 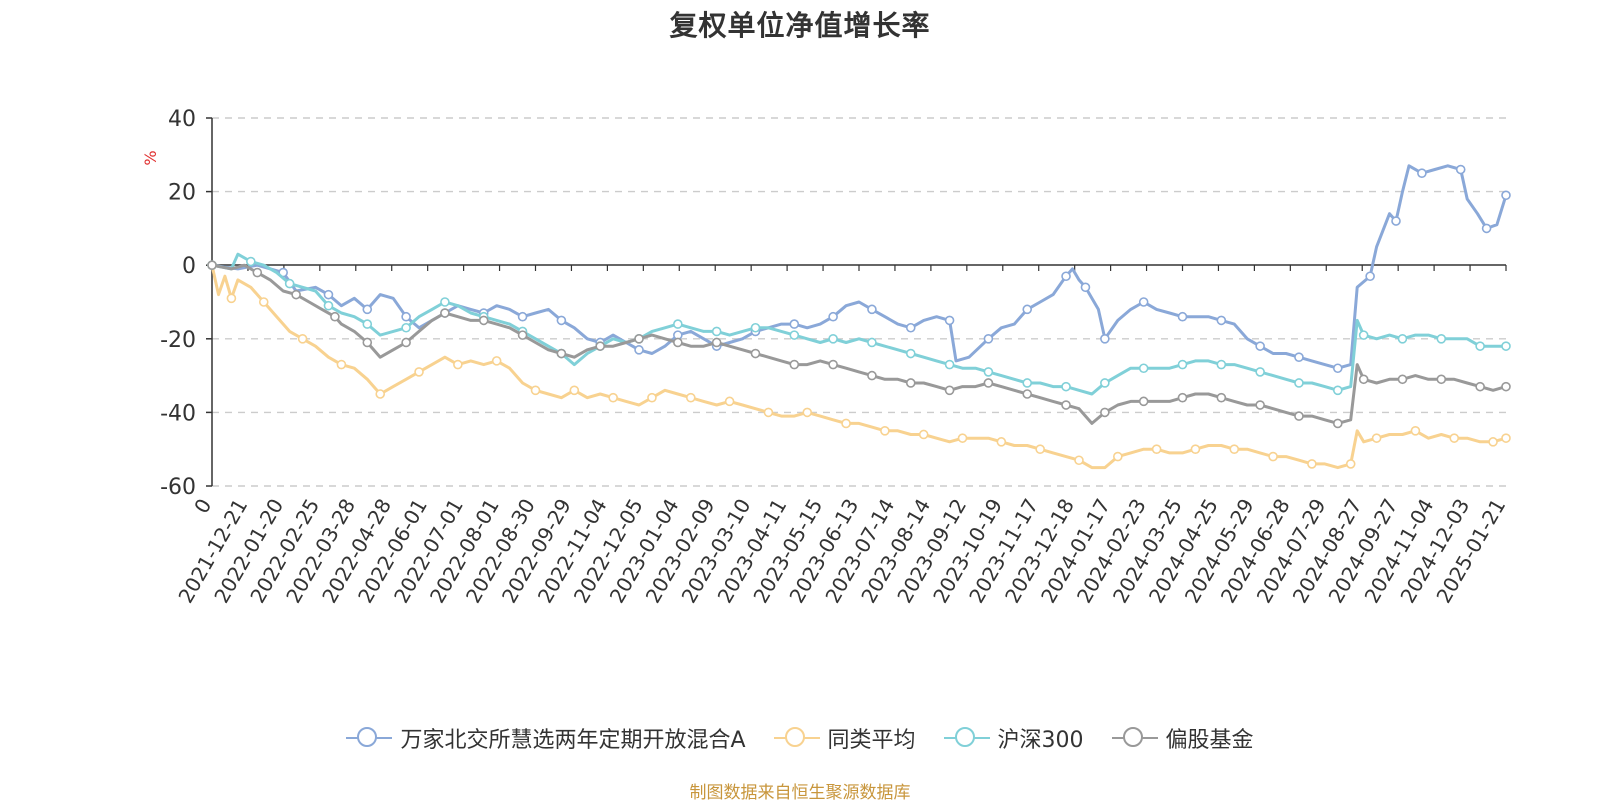 What do you see at coordinates (1182, 738) in the screenshot?
I see `legend-item-3: 偏股基金` at bounding box center [1182, 738].